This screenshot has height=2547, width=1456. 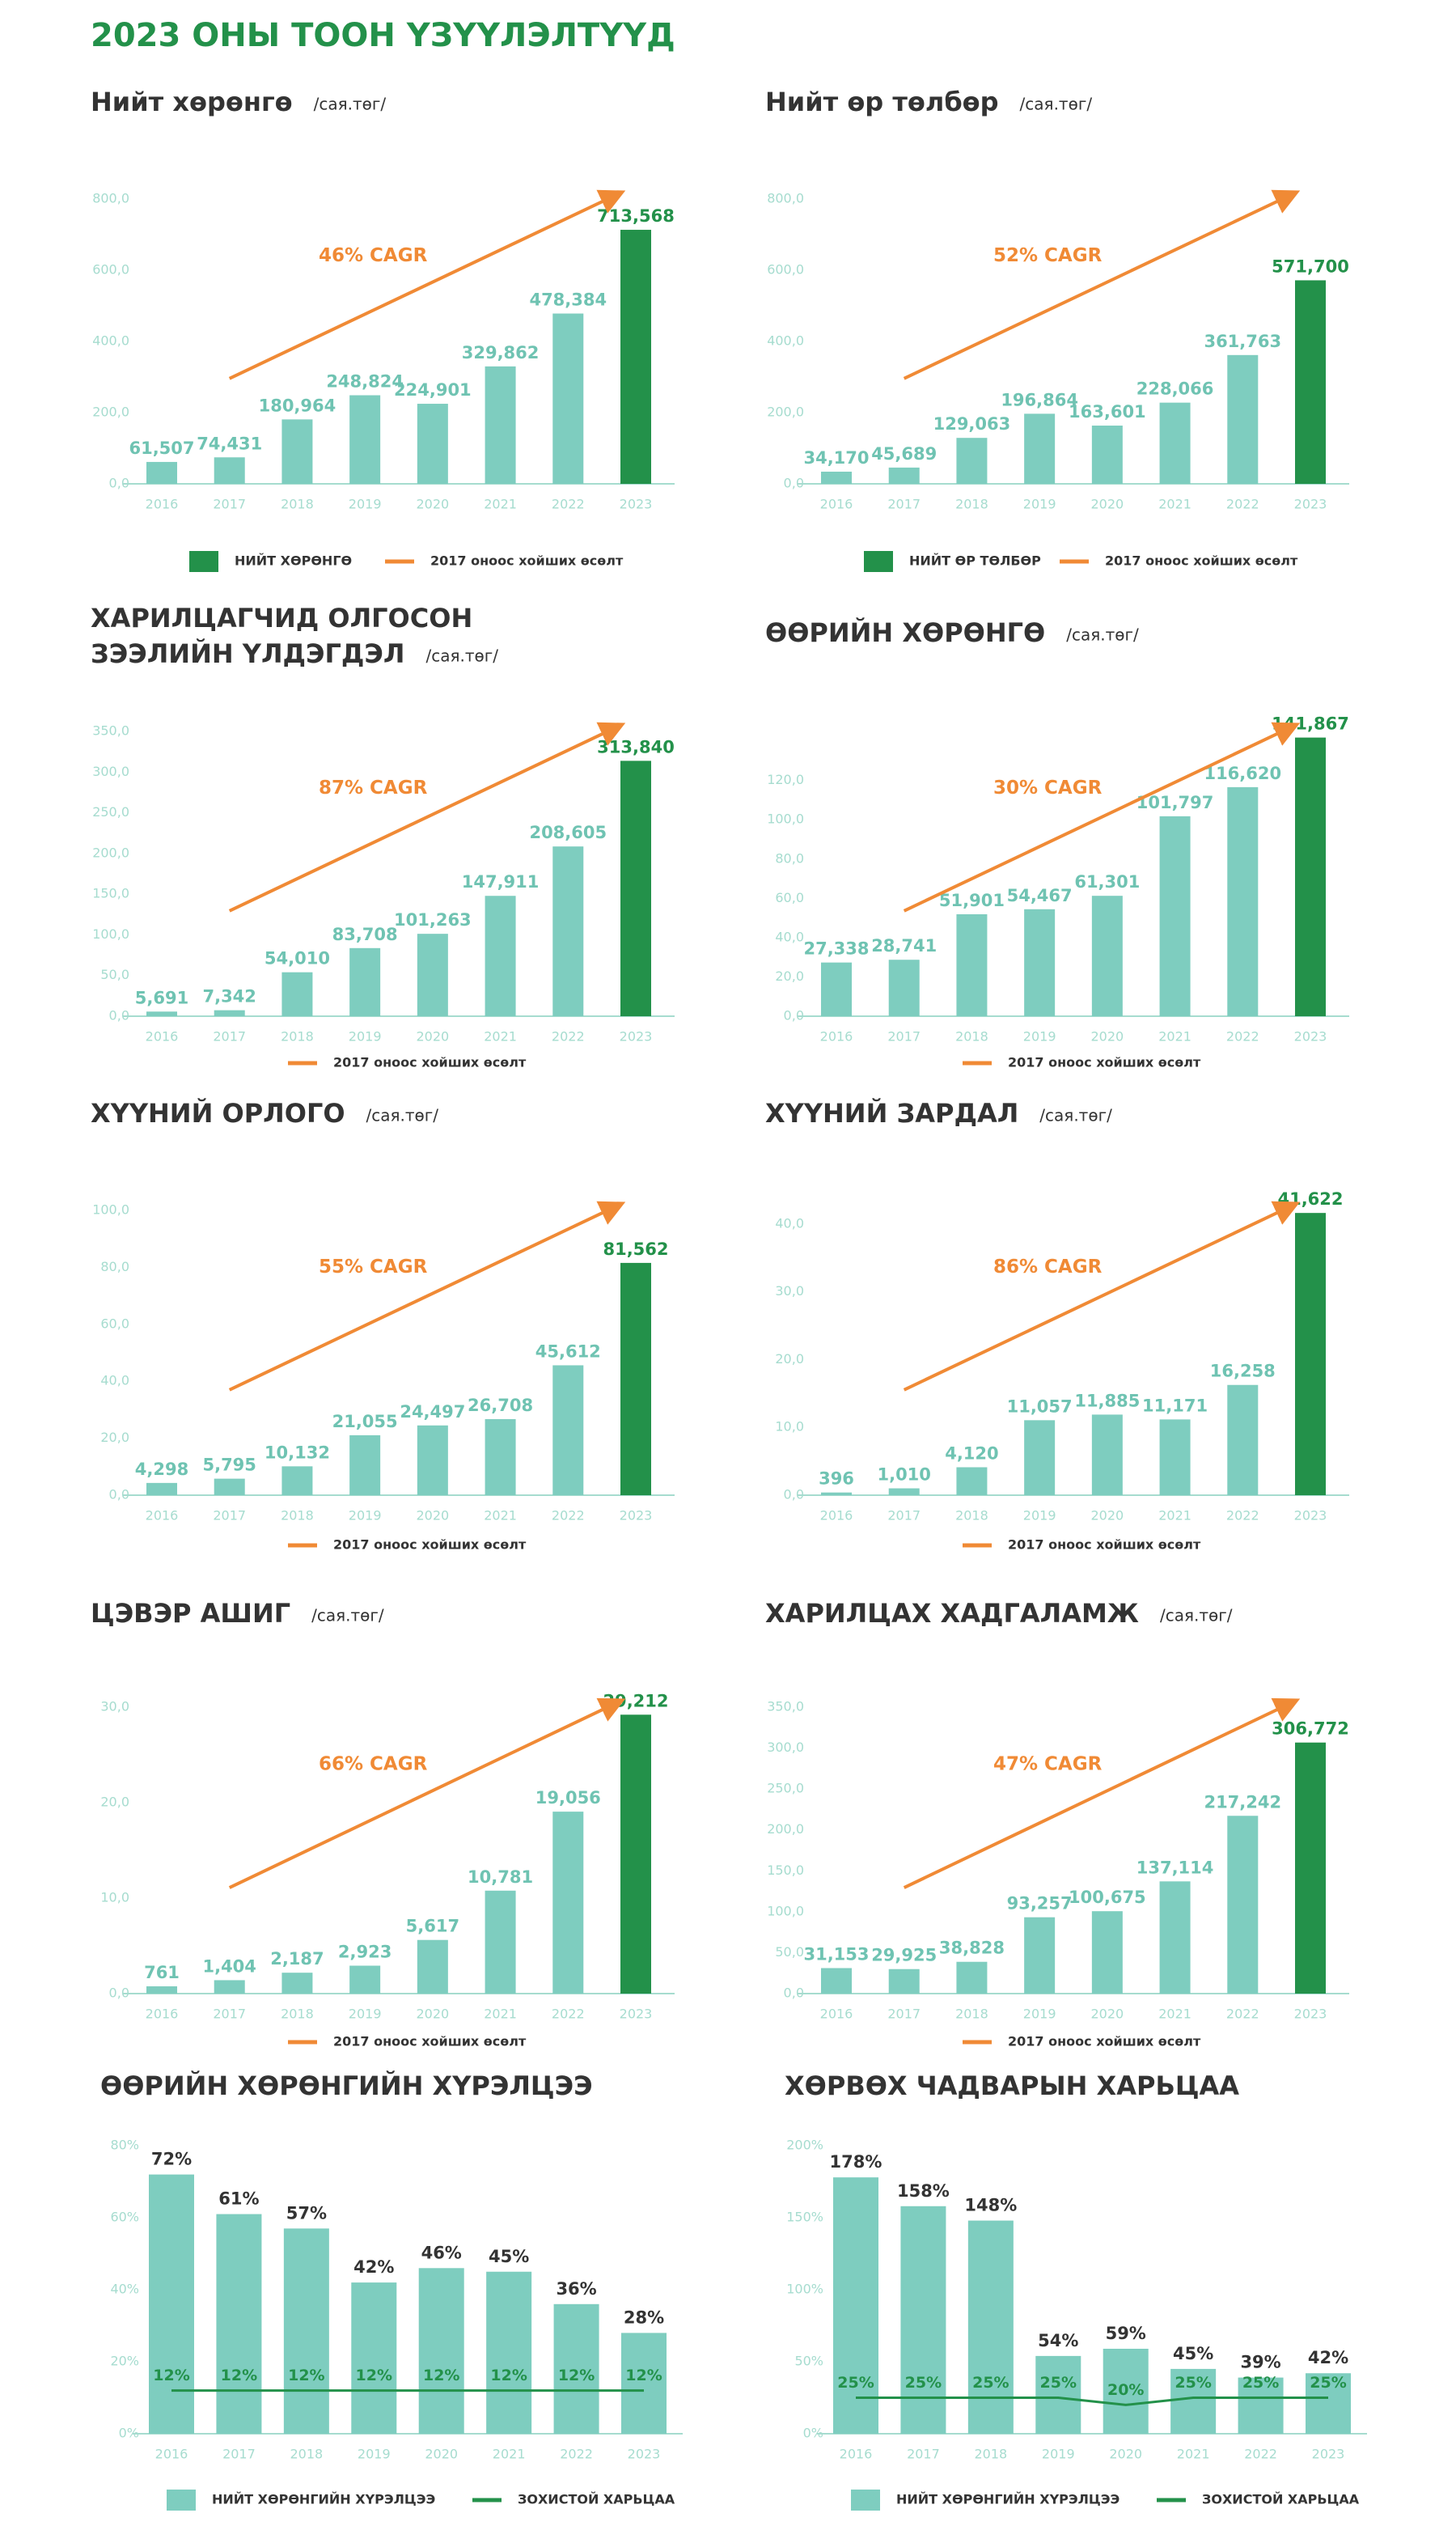 What do you see at coordinates (1039, 399) in the screenshot?
I see `value-label: 196,864` at bounding box center [1039, 399].